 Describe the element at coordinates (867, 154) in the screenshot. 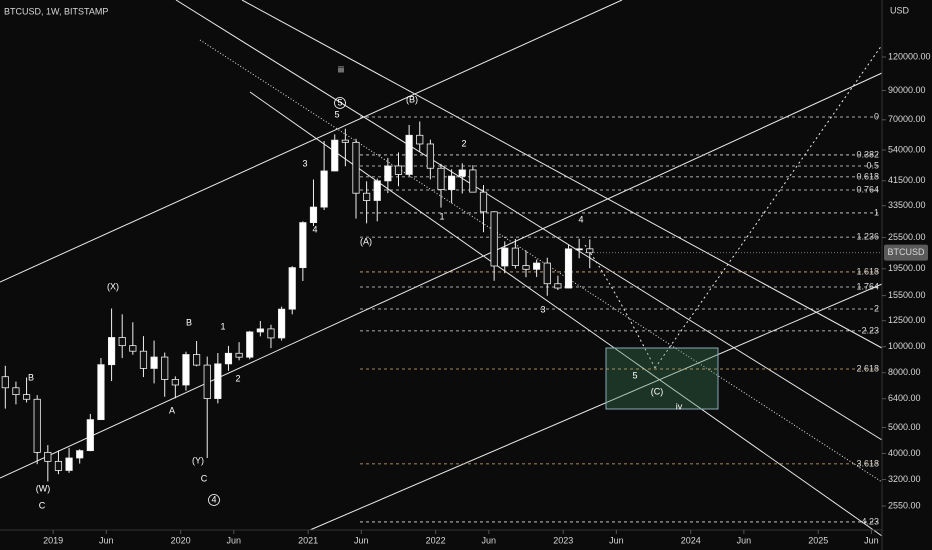

I see `fib-label: 0.382` at that location.